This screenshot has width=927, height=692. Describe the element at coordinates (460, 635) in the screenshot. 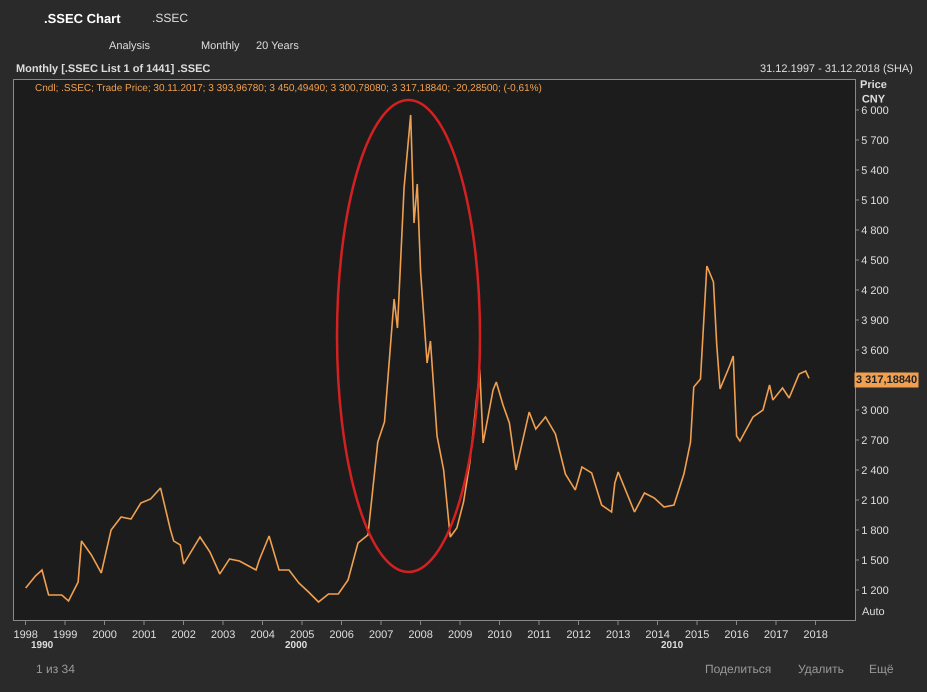

I see `x-tick-label: 2009` at that location.